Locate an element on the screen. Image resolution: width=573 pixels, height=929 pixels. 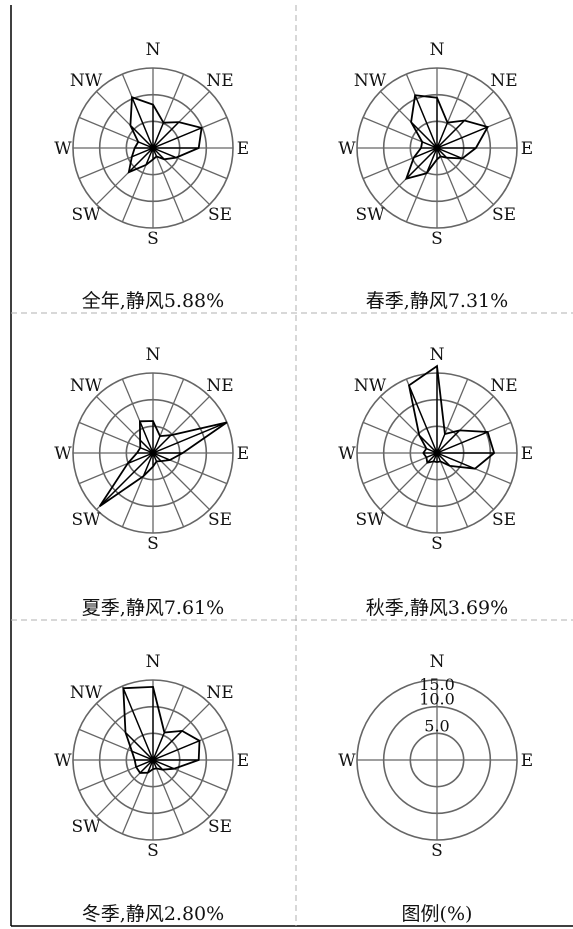
legend-ring-label: 5.0 is located at coordinates (436, 725).